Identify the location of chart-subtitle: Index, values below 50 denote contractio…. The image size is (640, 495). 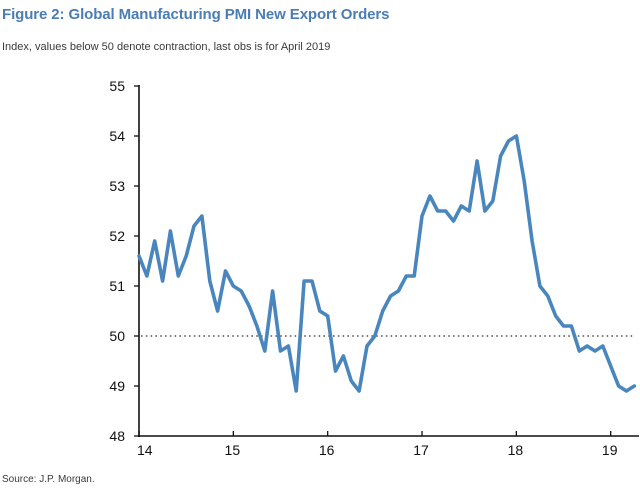
(166, 47).